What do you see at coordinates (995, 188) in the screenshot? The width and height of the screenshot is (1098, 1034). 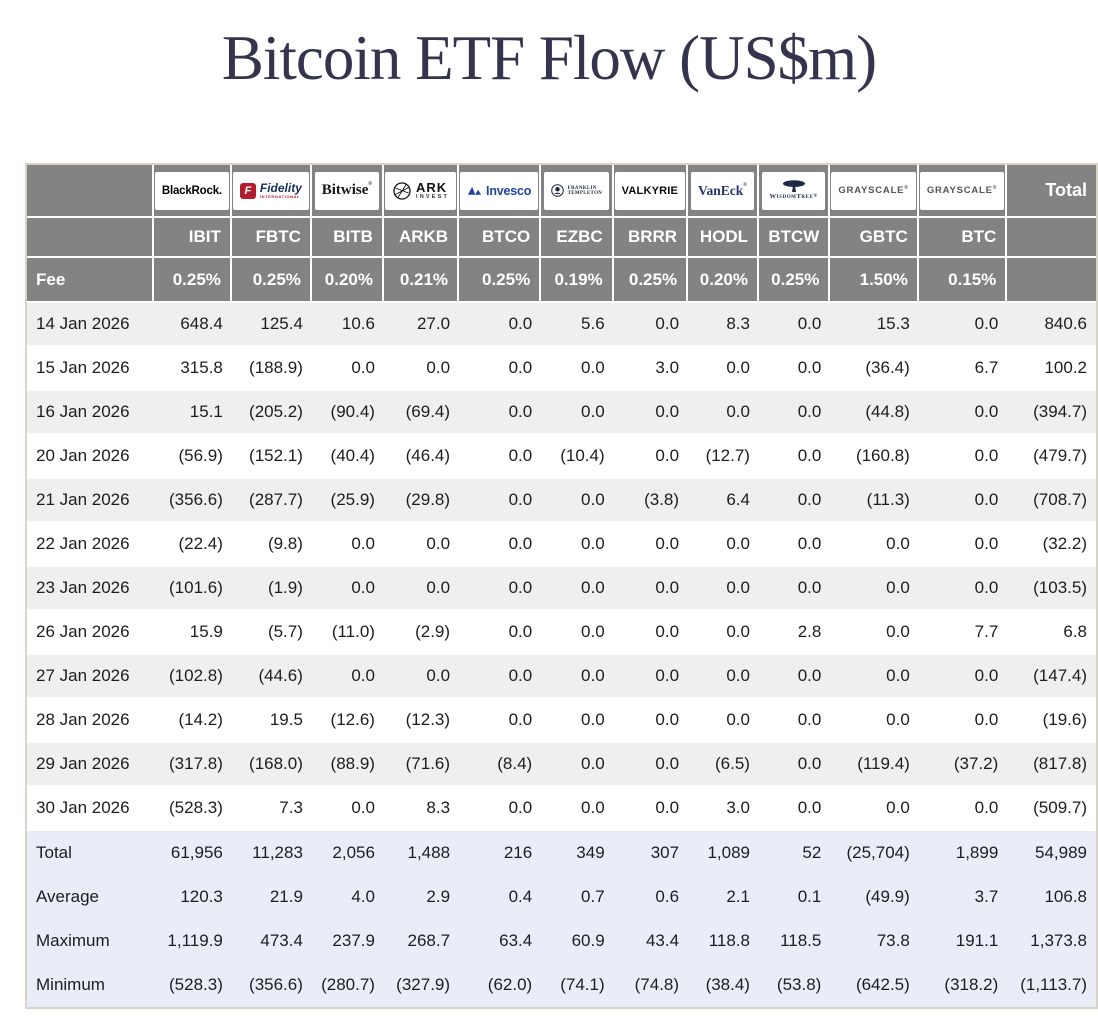 I see `registered-mark: ®` at bounding box center [995, 188].